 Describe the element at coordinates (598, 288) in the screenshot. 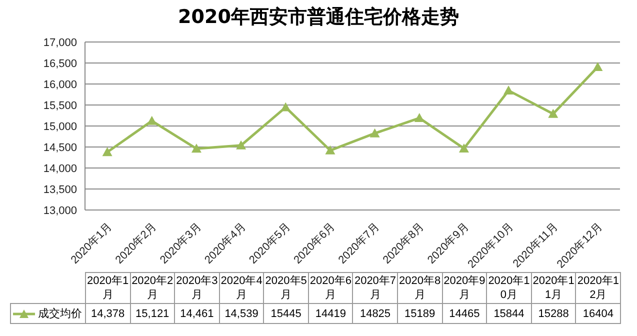

I see `category-label: 2020年12月` at that location.